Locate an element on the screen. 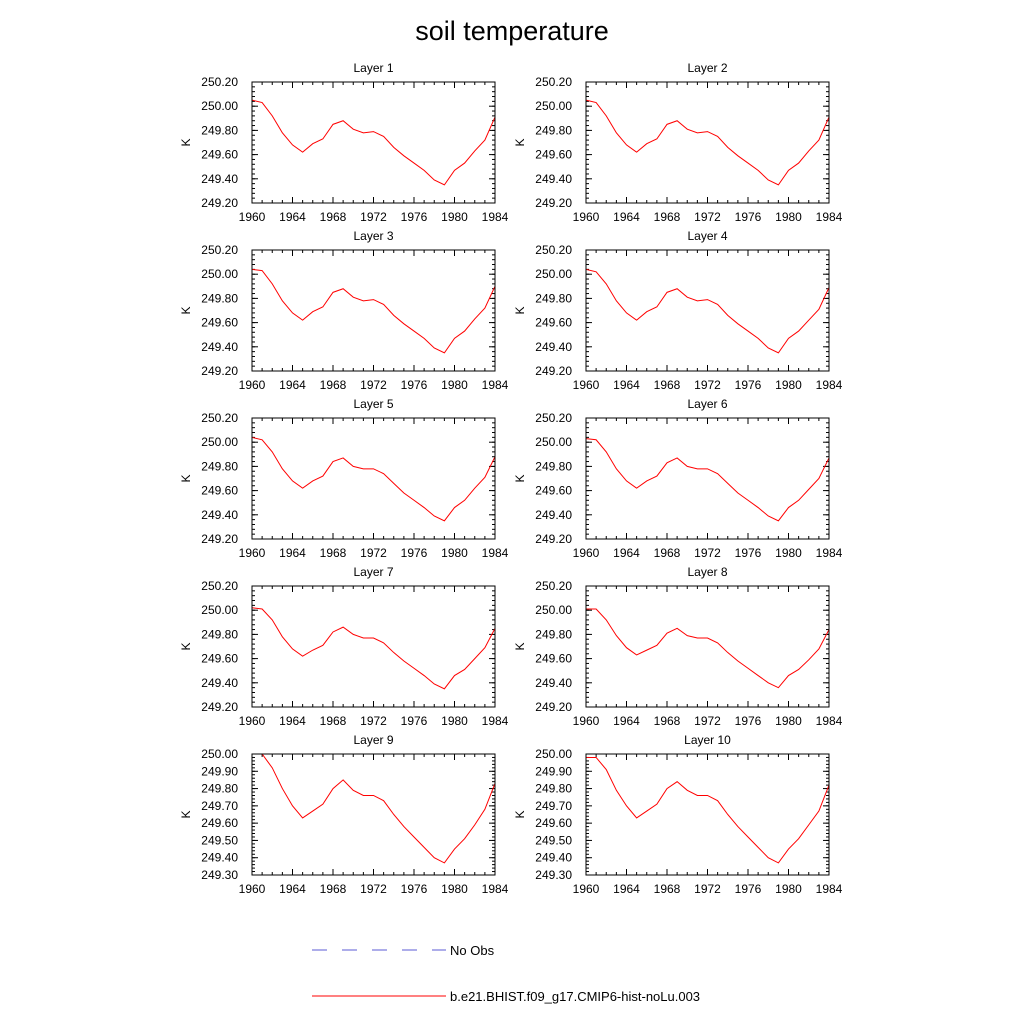  panel-title: Layer 1 is located at coordinates (373, 68).